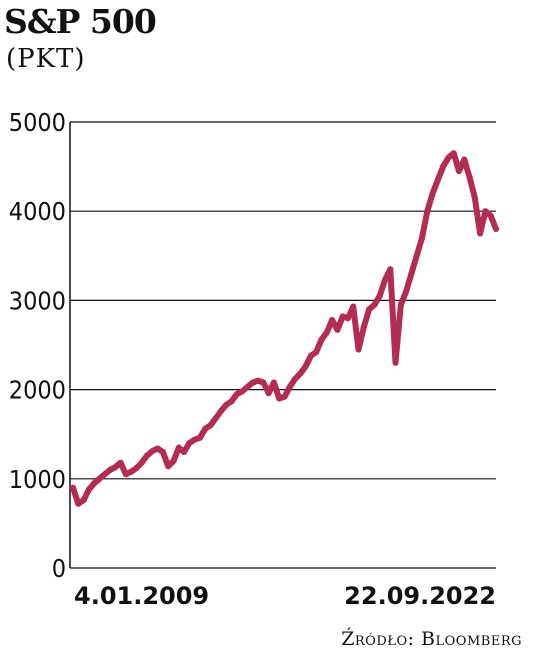 This screenshot has width=536, height=659. What do you see at coordinates (80, 21) in the screenshot?
I see `chart-title: S&P 500` at bounding box center [80, 21].